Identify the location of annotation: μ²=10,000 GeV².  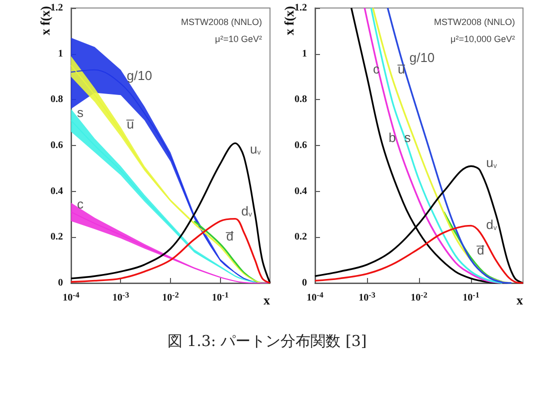
(482, 39).